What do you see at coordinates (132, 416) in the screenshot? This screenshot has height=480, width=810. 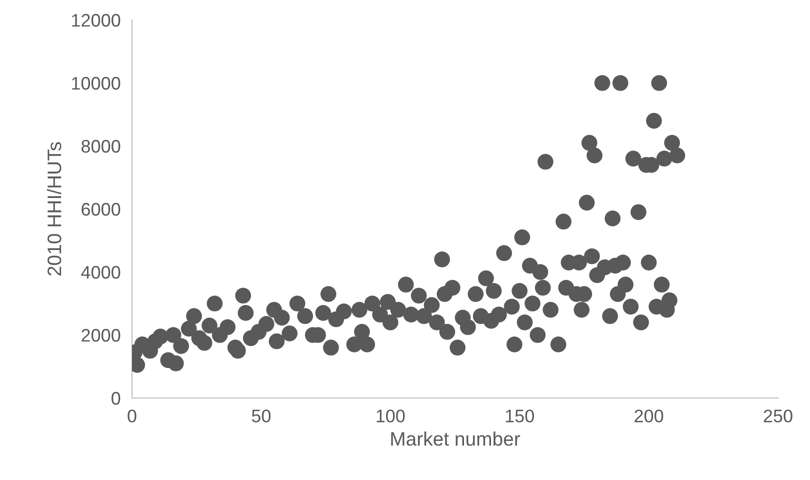 I see `x-tick-label: 0` at bounding box center [132, 416].